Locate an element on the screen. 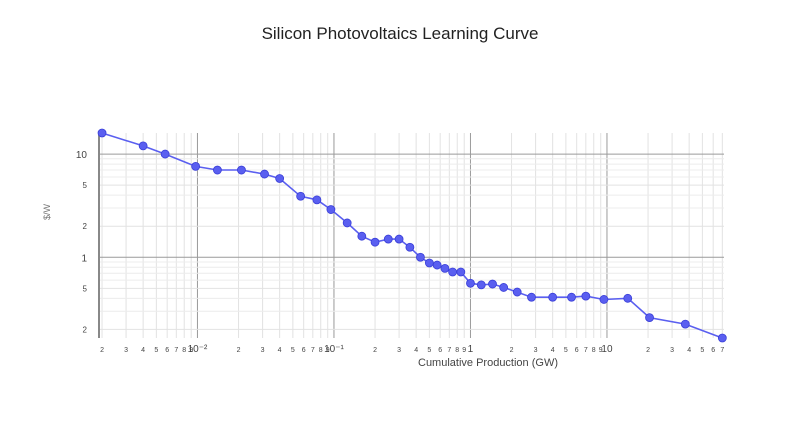 This screenshot has height=440, width=800. y-tick-label: 10 is located at coordinates (82, 155).